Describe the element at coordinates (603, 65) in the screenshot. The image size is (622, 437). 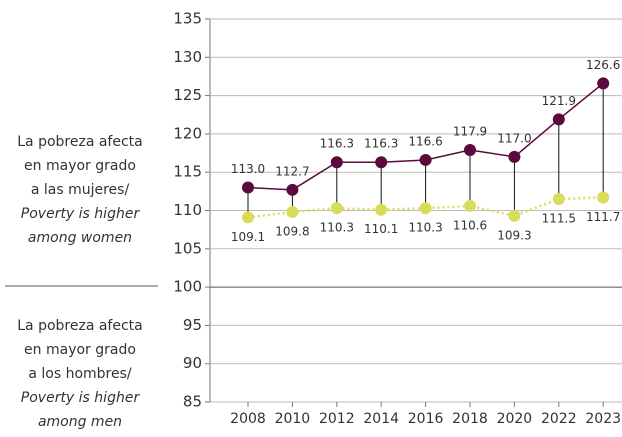
I see `data-label: 126.6` at that location.